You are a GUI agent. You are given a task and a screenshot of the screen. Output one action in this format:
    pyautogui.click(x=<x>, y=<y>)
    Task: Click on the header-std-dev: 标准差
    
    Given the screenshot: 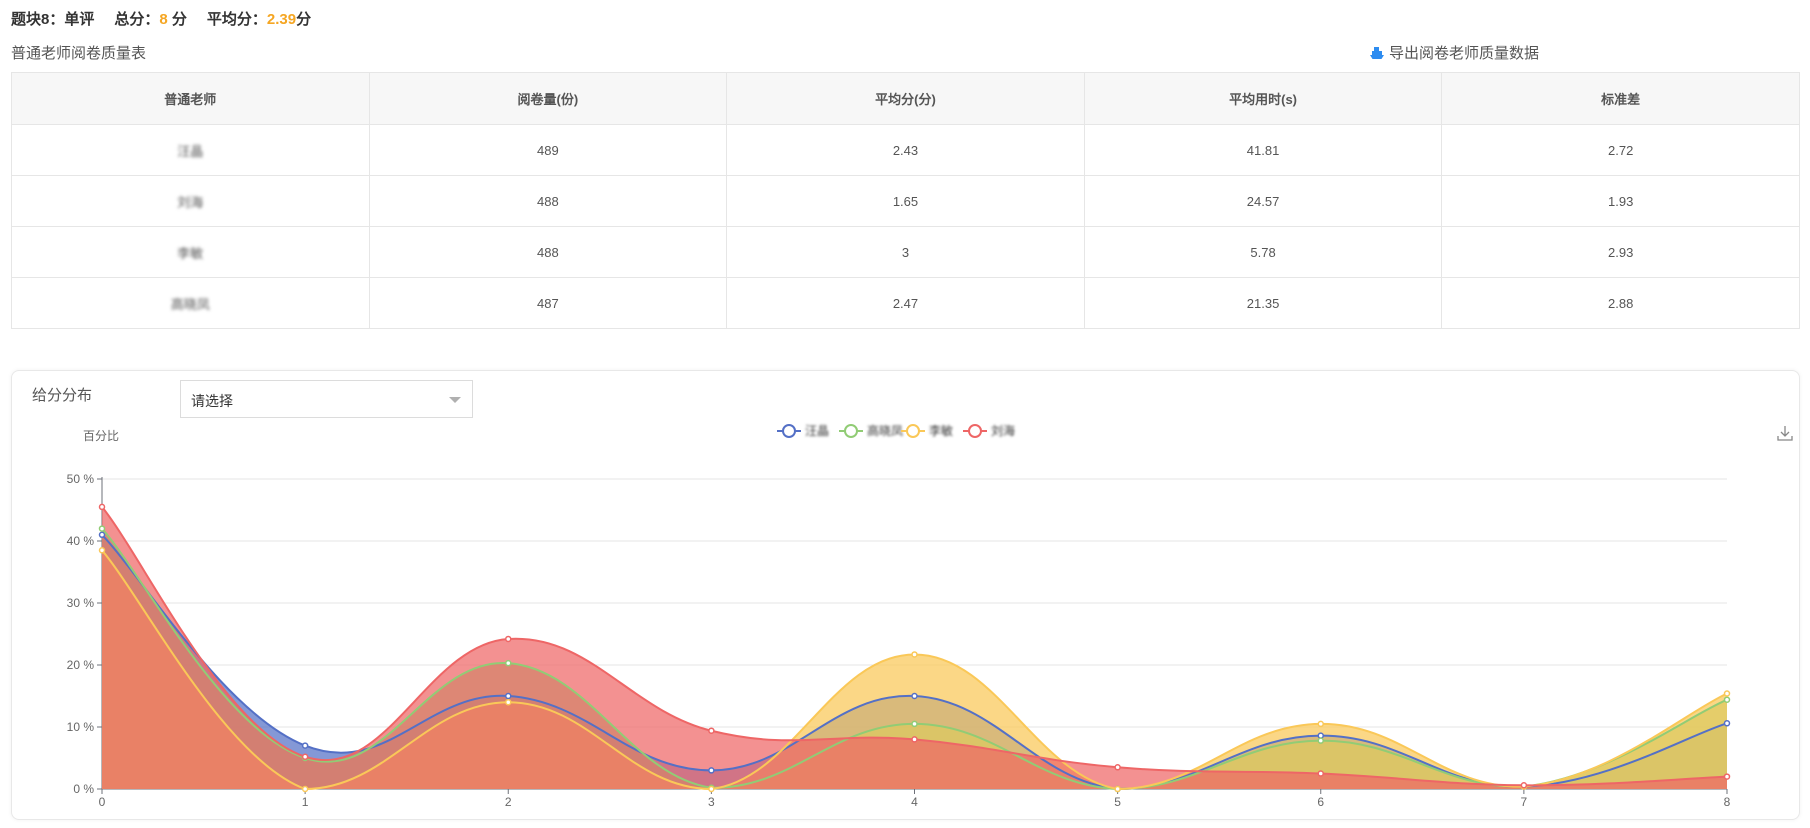 What is the action you would take?
    pyautogui.click(x=1620, y=98)
    